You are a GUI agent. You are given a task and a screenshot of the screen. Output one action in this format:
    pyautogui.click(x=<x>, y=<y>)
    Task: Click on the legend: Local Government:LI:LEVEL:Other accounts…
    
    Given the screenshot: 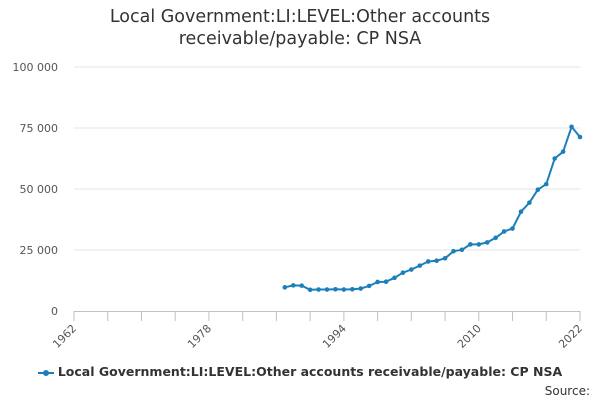 What is the action you would take?
    pyautogui.click(x=300, y=371)
    